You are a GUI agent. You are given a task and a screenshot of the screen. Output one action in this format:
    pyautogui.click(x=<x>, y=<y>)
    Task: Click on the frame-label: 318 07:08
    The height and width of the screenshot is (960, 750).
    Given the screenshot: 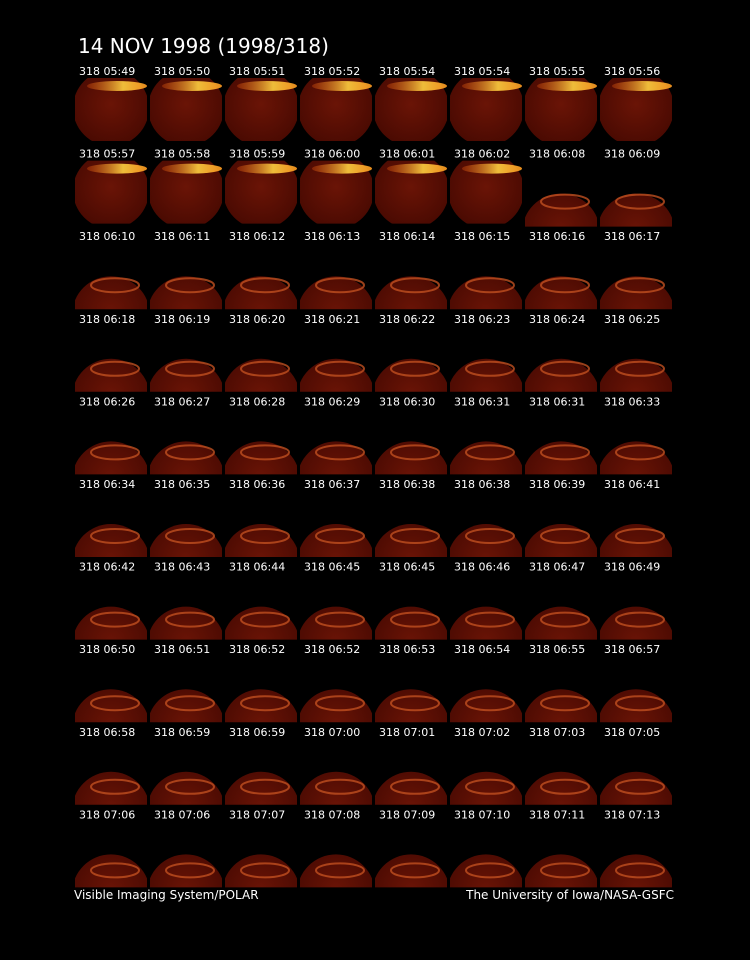 What is the action you would take?
    pyautogui.click(x=332, y=814)
    